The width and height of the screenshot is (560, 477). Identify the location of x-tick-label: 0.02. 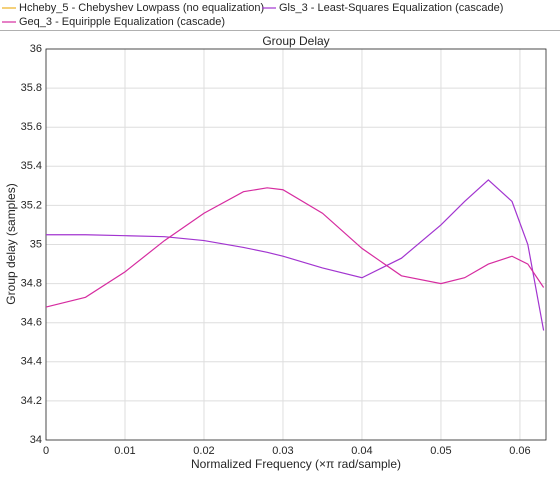
(203, 451).